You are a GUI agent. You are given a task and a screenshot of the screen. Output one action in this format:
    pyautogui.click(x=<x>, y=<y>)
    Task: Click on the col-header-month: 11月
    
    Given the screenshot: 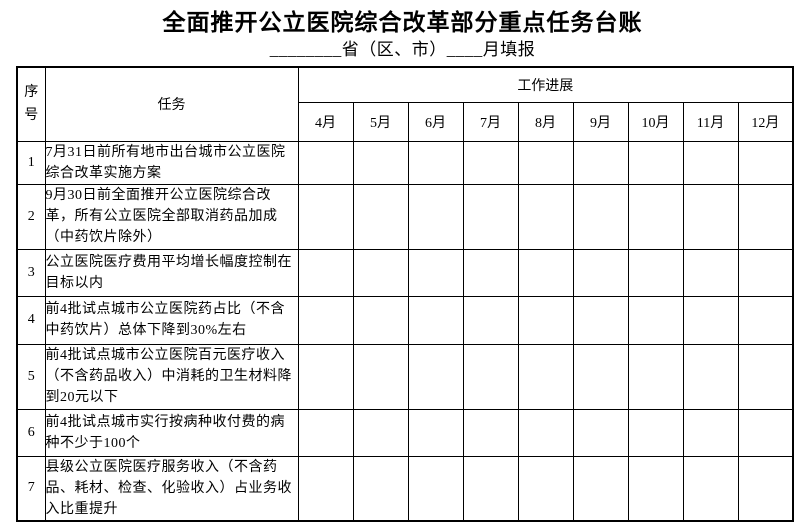 What is the action you would take?
    pyautogui.click(x=710, y=121)
    